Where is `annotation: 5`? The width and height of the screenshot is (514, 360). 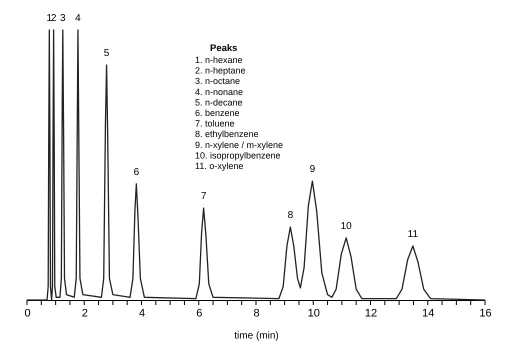
annotation: 5 is located at coordinates (107, 54).